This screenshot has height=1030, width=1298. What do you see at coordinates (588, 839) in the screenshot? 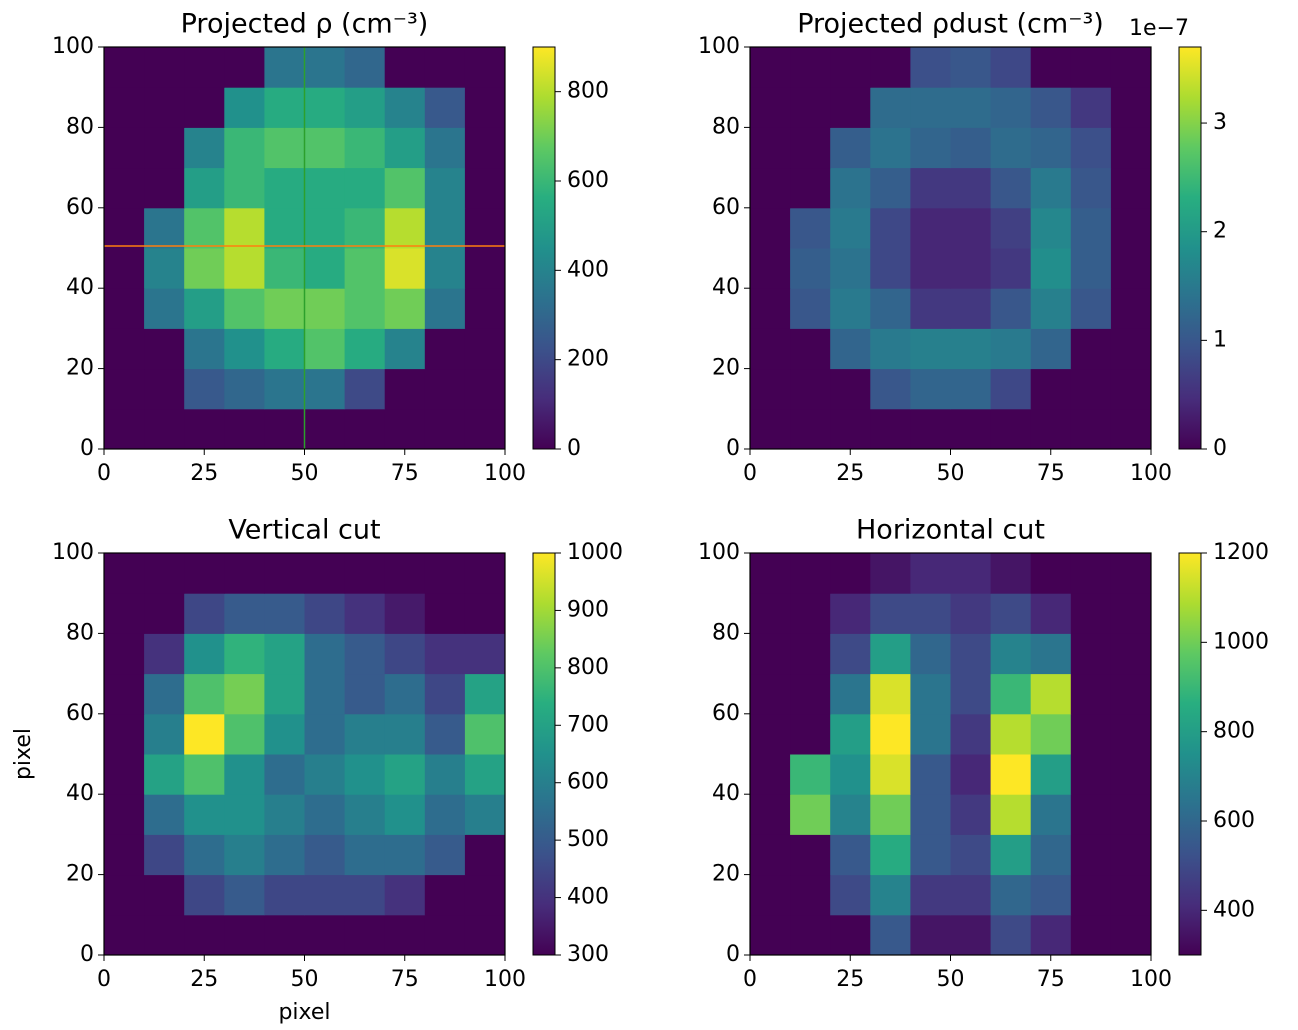
I see `colorbar-tick-label: 500` at bounding box center [588, 839].